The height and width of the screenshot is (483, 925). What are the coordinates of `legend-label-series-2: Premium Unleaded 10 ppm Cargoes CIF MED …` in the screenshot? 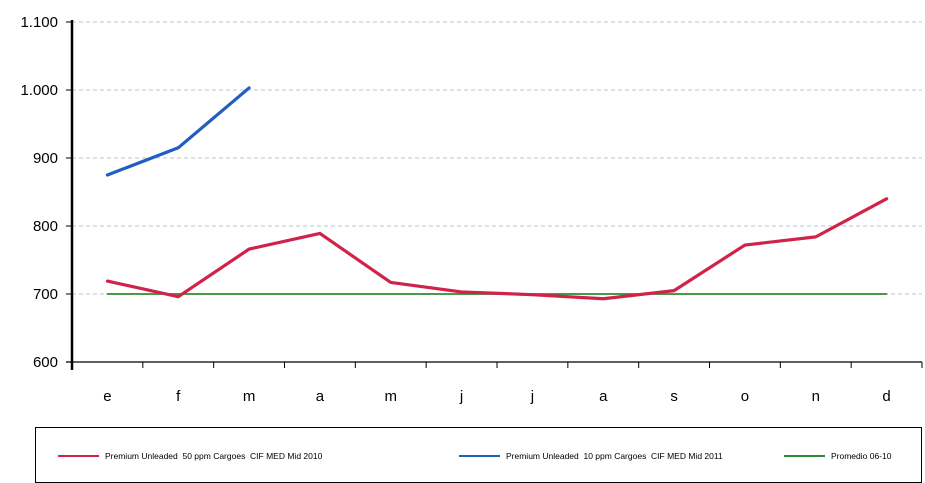 It's located at (614, 456).